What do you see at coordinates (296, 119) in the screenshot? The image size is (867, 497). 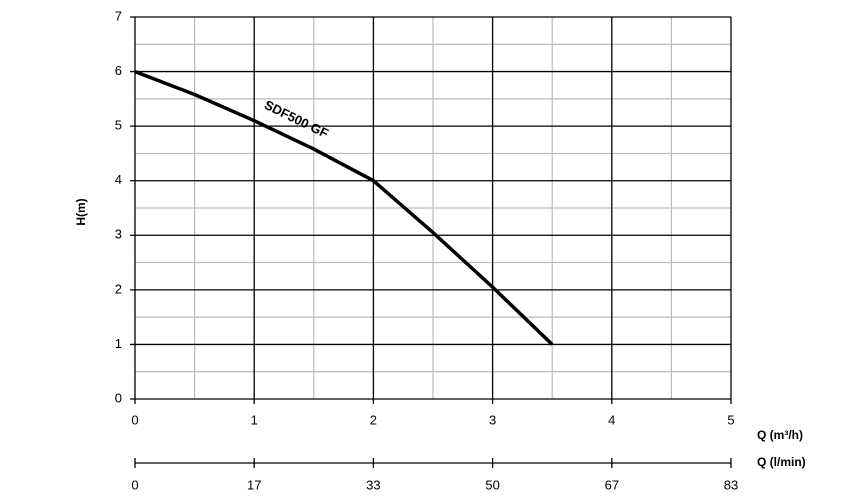 I see `series-label: SDF500 GF` at bounding box center [296, 119].